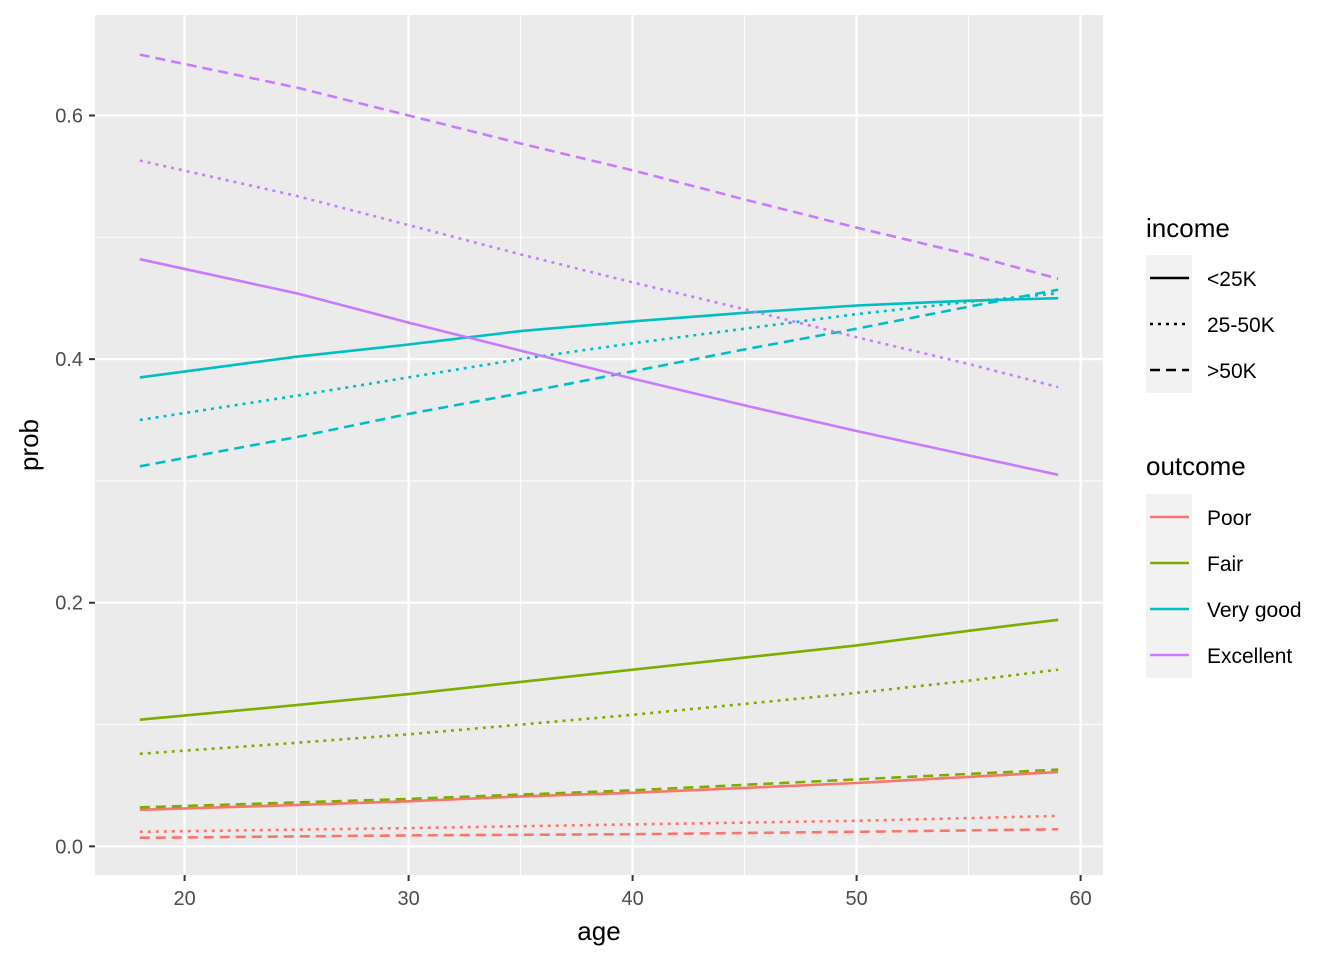 This screenshot has height=960, width=1344. I want to click on legend-outcome: outcome Poor Fair Very good Excellent, so click(1224, 564).